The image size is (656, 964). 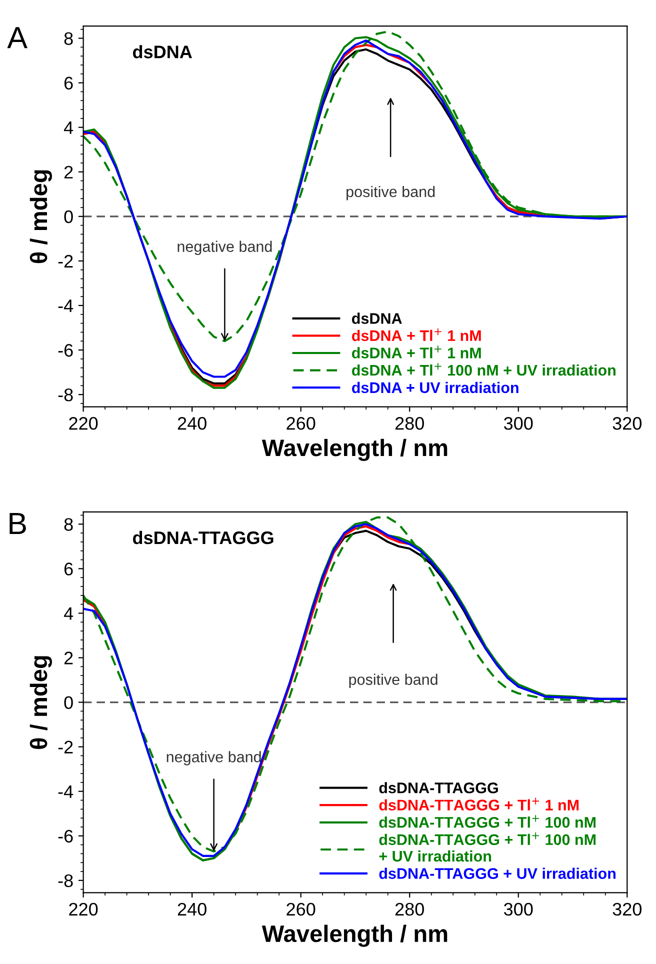 I want to click on text: dsDNA-TTAGGG + Tl$^{+}$ 100 nM + UV irradiation, so click(x=487, y=847).